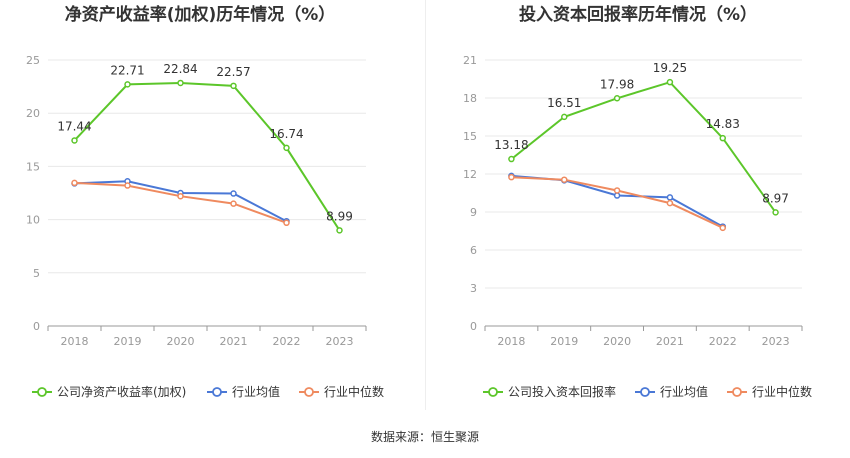 Image resolution: width=850 pixels, height=458 pixels. Describe the element at coordinates (473, 288) in the screenshot. I see `y-tick-label: 3` at that location.